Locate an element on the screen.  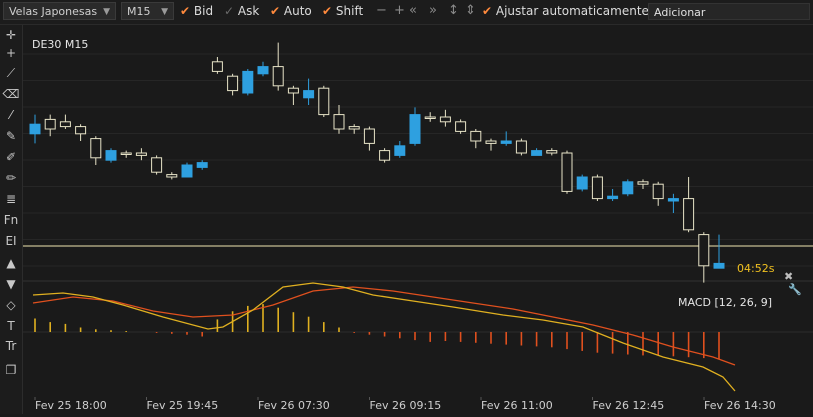
scroll-right-icon: » is located at coordinates (433, 10).